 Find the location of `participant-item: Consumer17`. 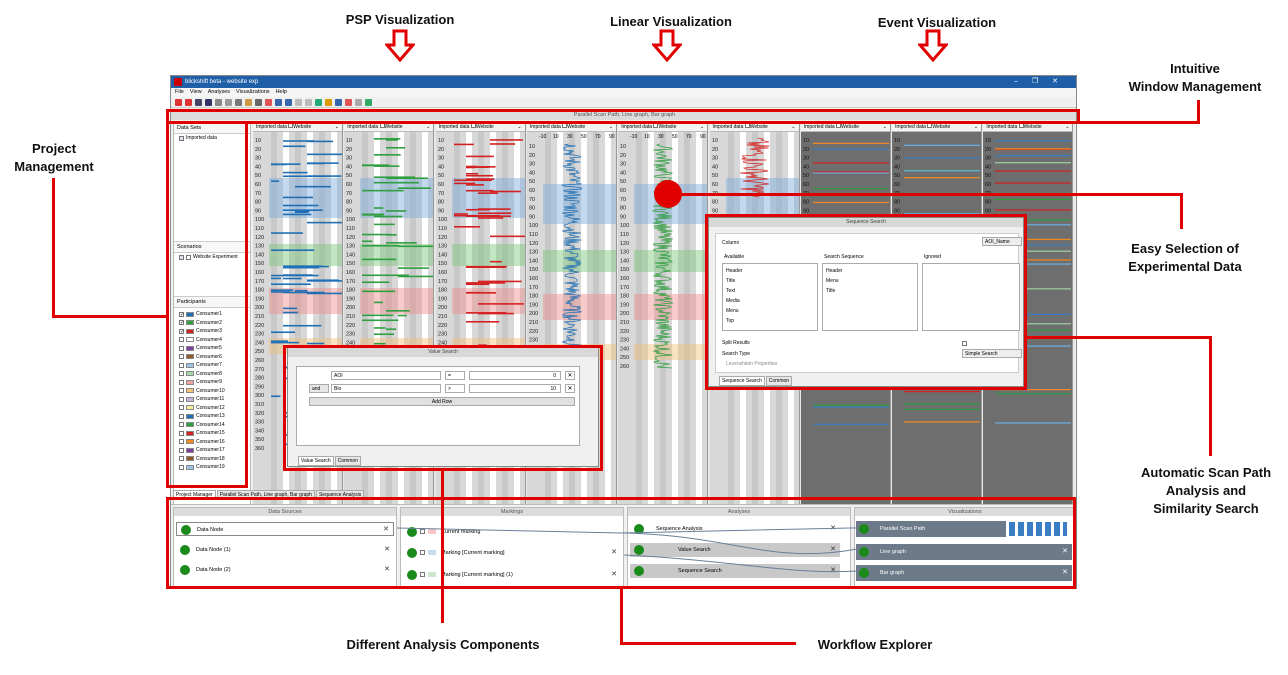

participant-item: Consumer17 is located at coordinates (212, 450).